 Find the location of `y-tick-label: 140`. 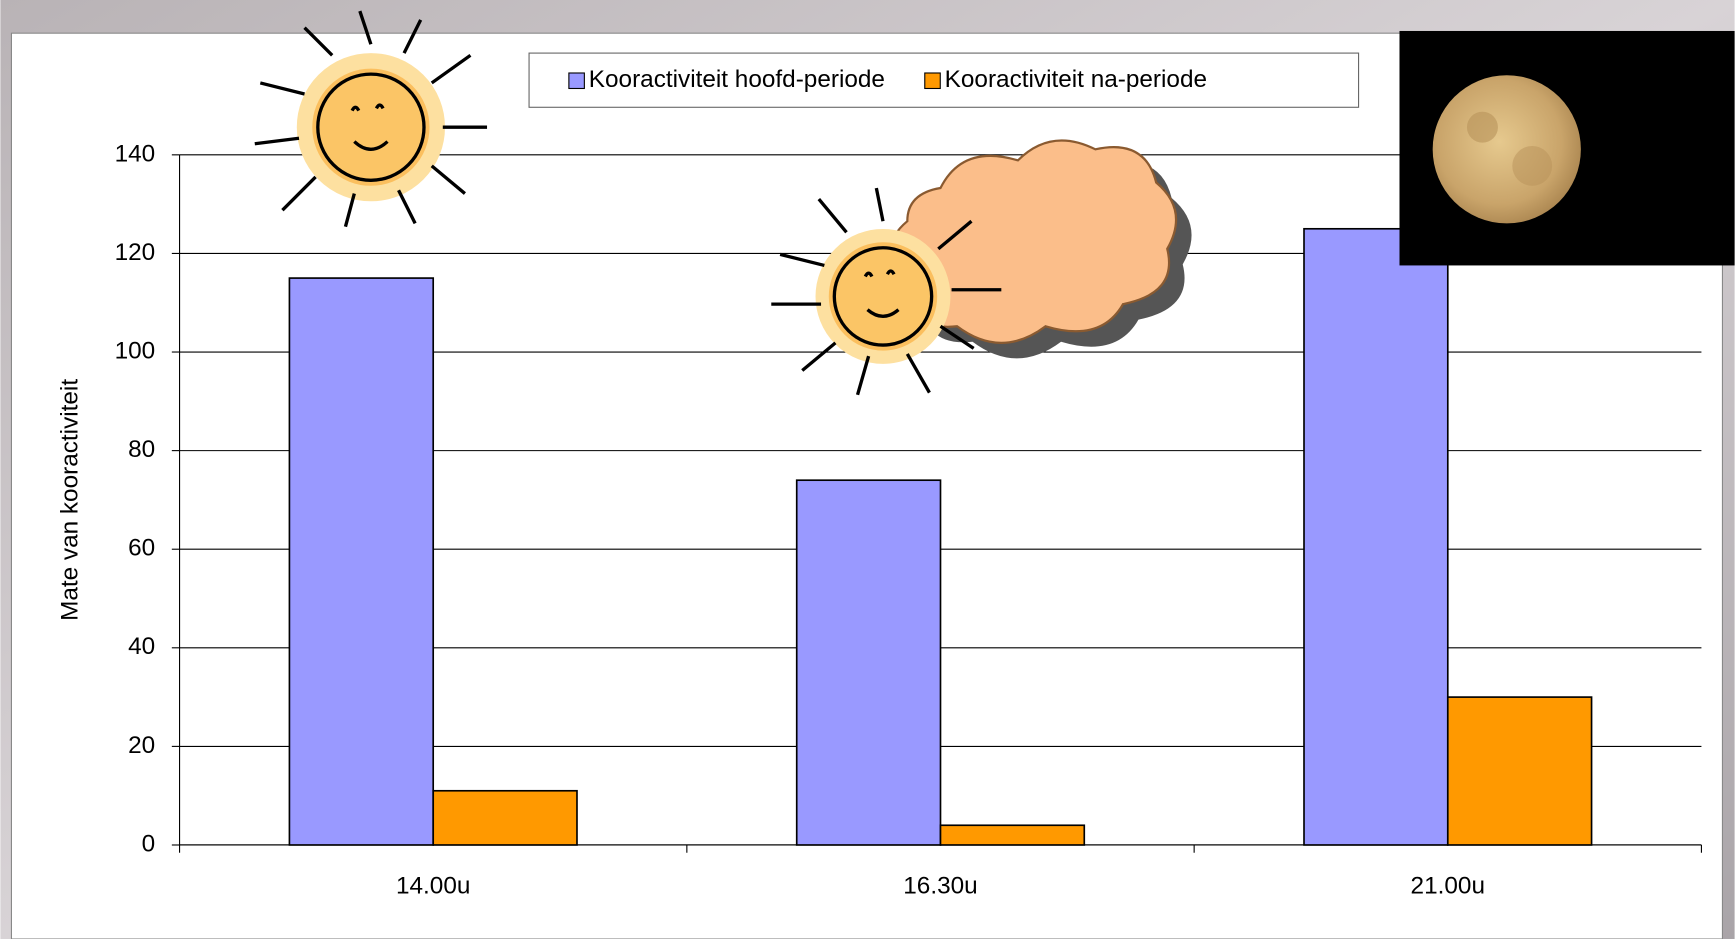

y-tick-label: 140 is located at coordinates (135, 153).